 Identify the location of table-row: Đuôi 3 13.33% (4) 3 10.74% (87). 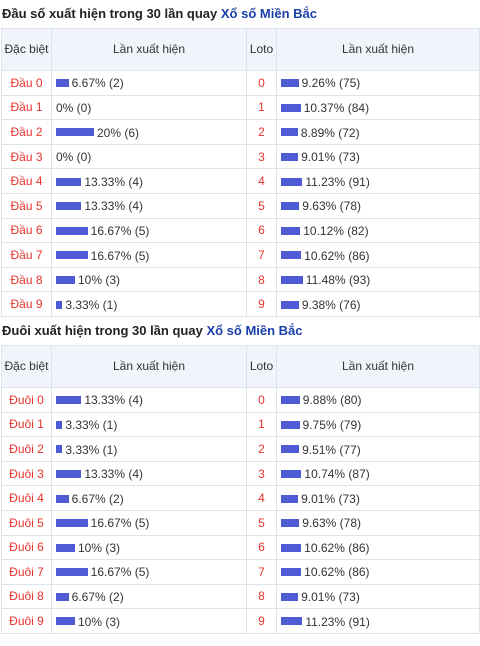
(240, 473).